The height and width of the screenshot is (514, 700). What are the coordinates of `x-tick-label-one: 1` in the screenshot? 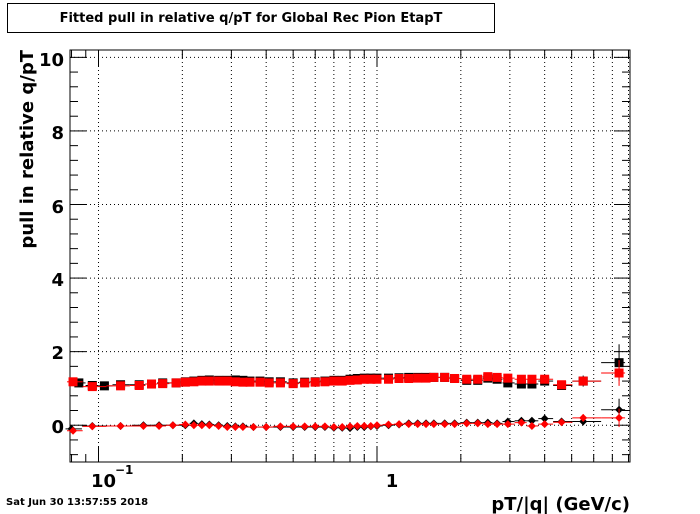 It's located at (392, 481).